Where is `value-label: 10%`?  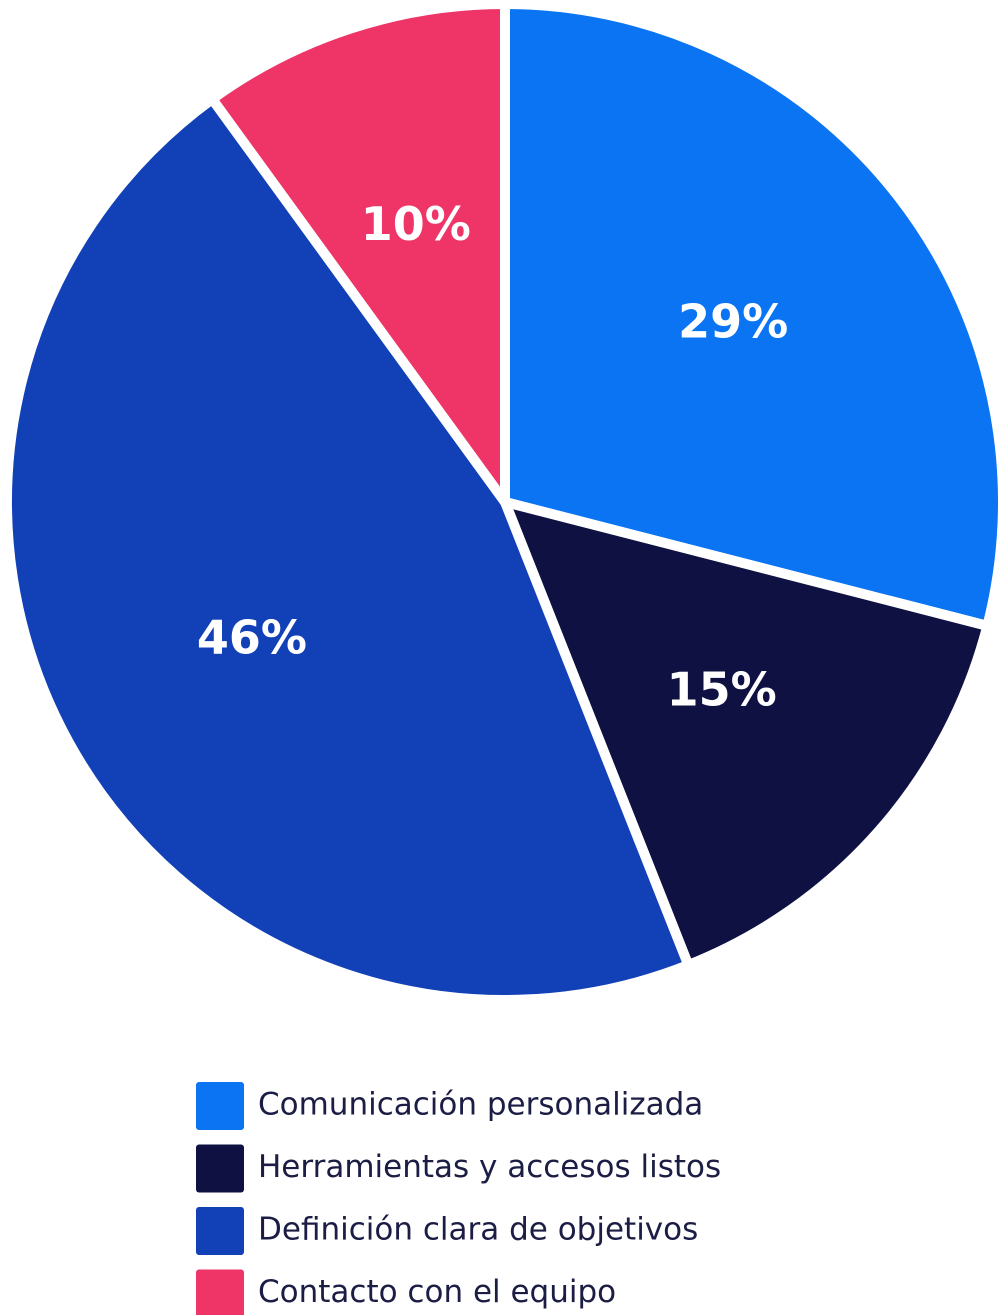 value-label: 10% is located at coordinates (416, 224).